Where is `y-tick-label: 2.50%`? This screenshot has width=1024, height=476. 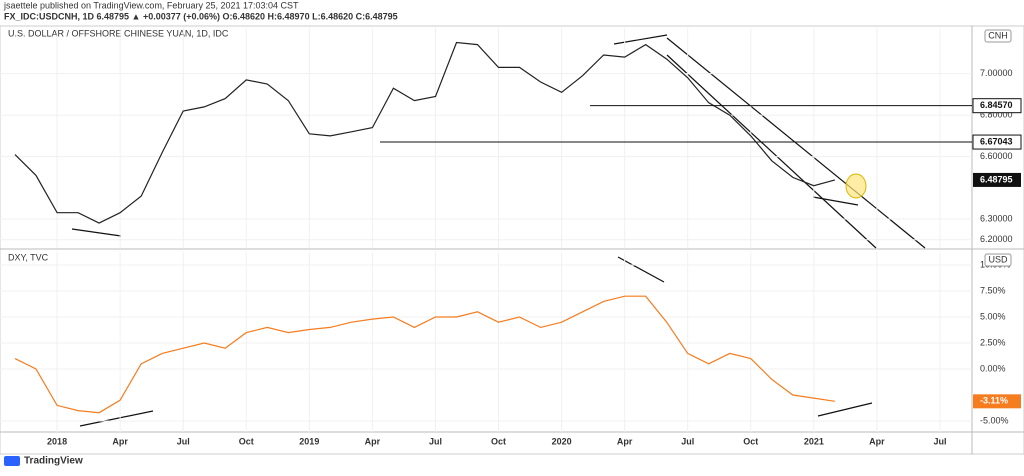 y-tick-label: 2.50% is located at coordinates (993, 342).